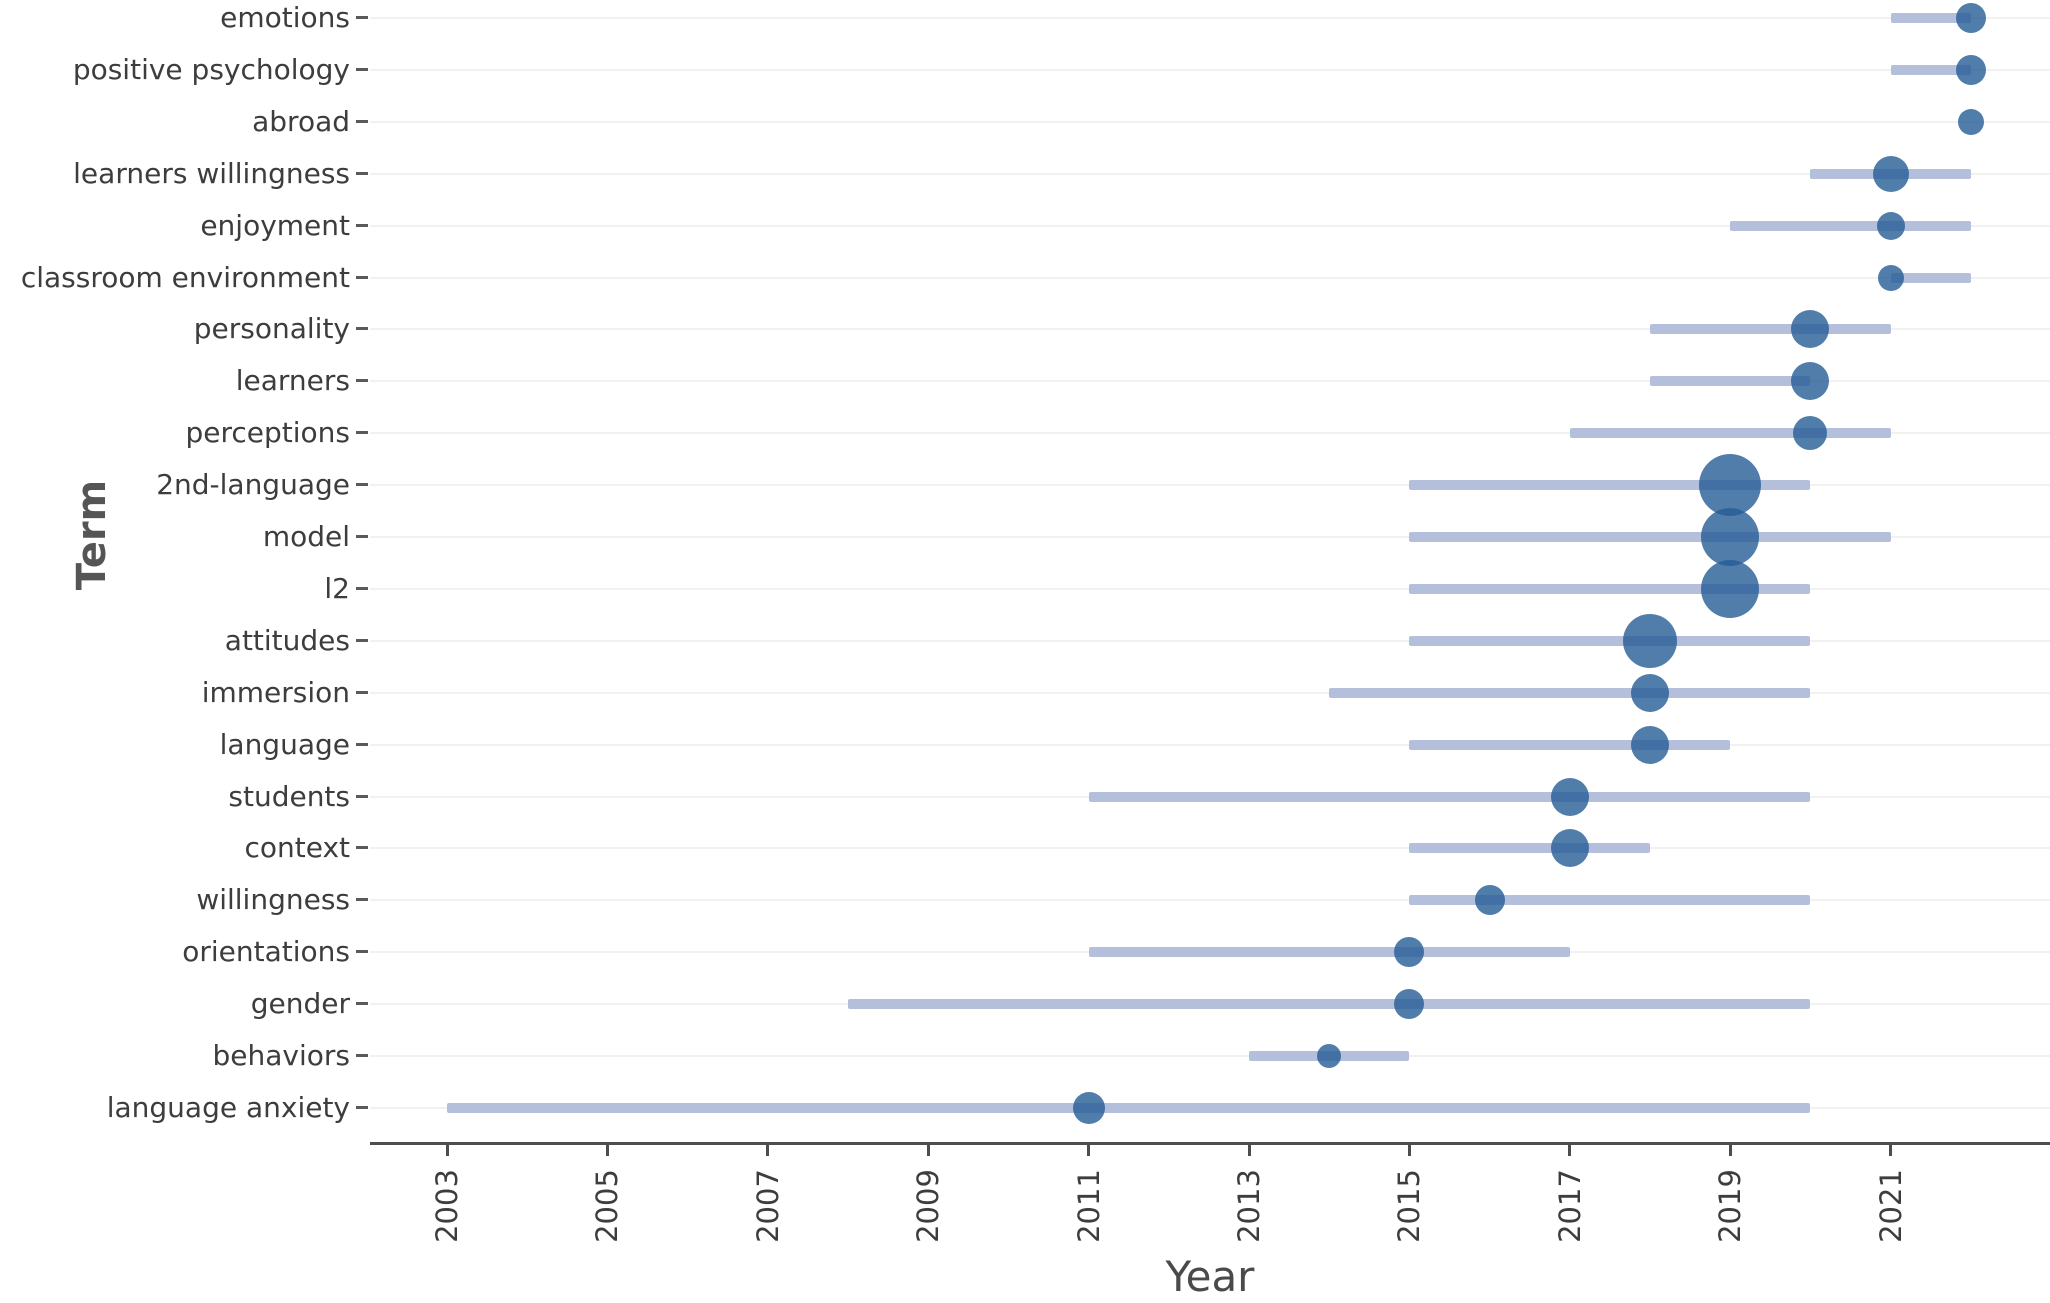 The width and height of the screenshot is (2050, 1303). I want to click on term-label: enjoyment, so click(275, 225).